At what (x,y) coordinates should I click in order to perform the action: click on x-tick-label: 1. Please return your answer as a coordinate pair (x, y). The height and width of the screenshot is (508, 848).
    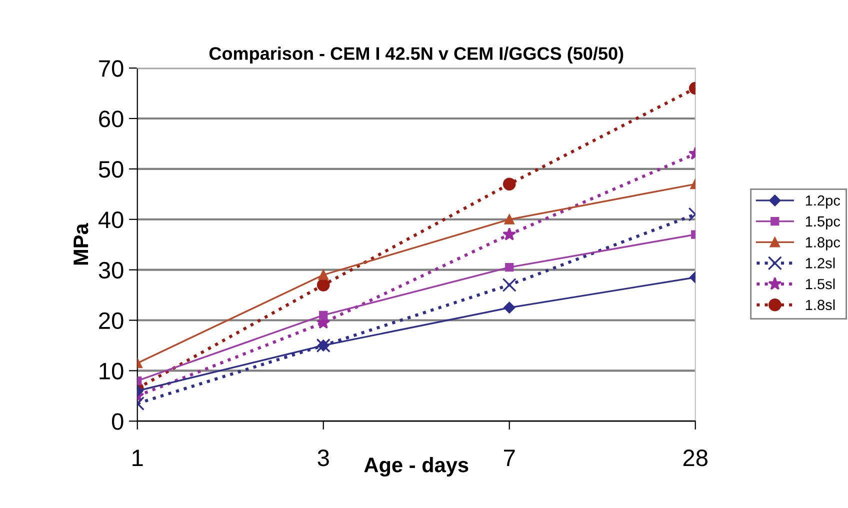
    Looking at the image, I should click on (137, 458).